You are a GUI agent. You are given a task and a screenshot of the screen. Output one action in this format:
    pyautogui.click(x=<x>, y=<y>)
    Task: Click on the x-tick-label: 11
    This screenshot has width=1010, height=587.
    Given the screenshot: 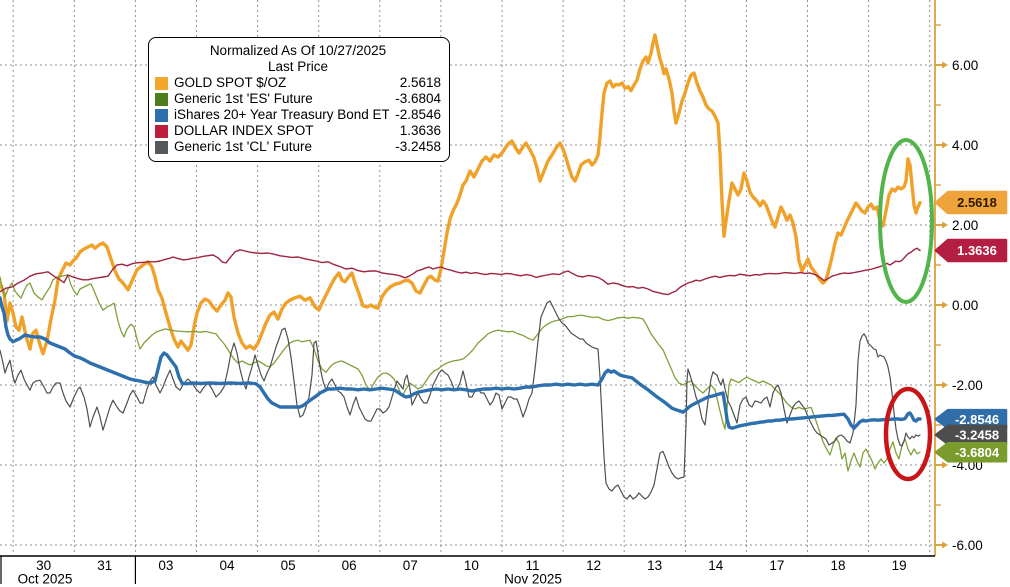 What is the action you would take?
    pyautogui.click(x=532, y=565)
    